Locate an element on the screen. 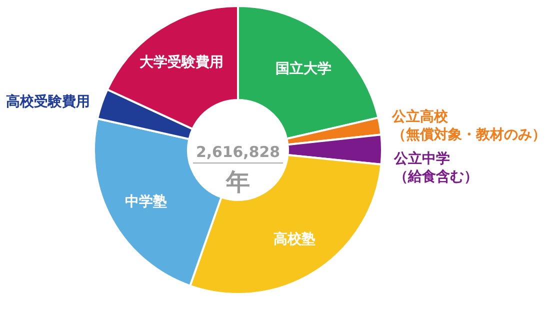  slice-label: 高校塾 is located at coordinates (294, 239).